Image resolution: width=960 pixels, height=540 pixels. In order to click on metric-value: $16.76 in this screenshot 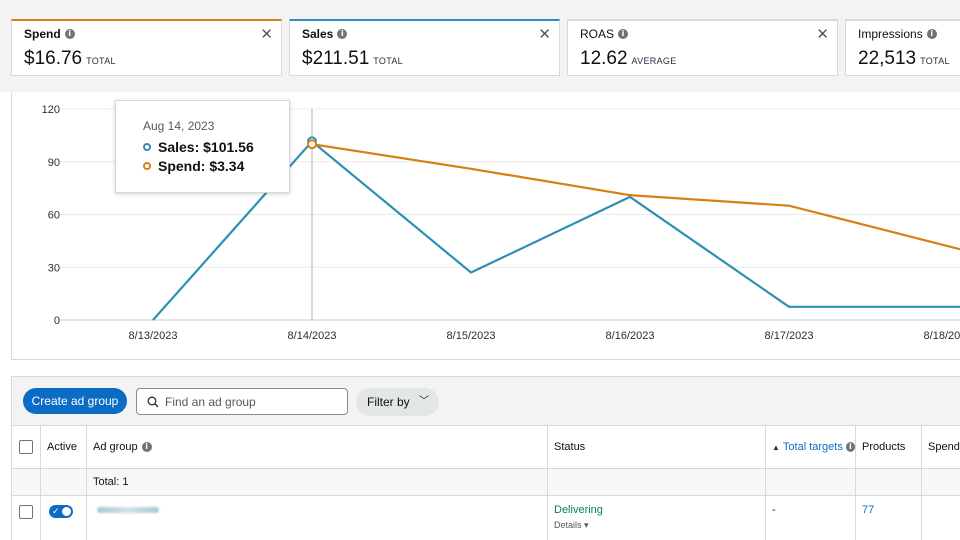, I will do `click(53, 58)`.